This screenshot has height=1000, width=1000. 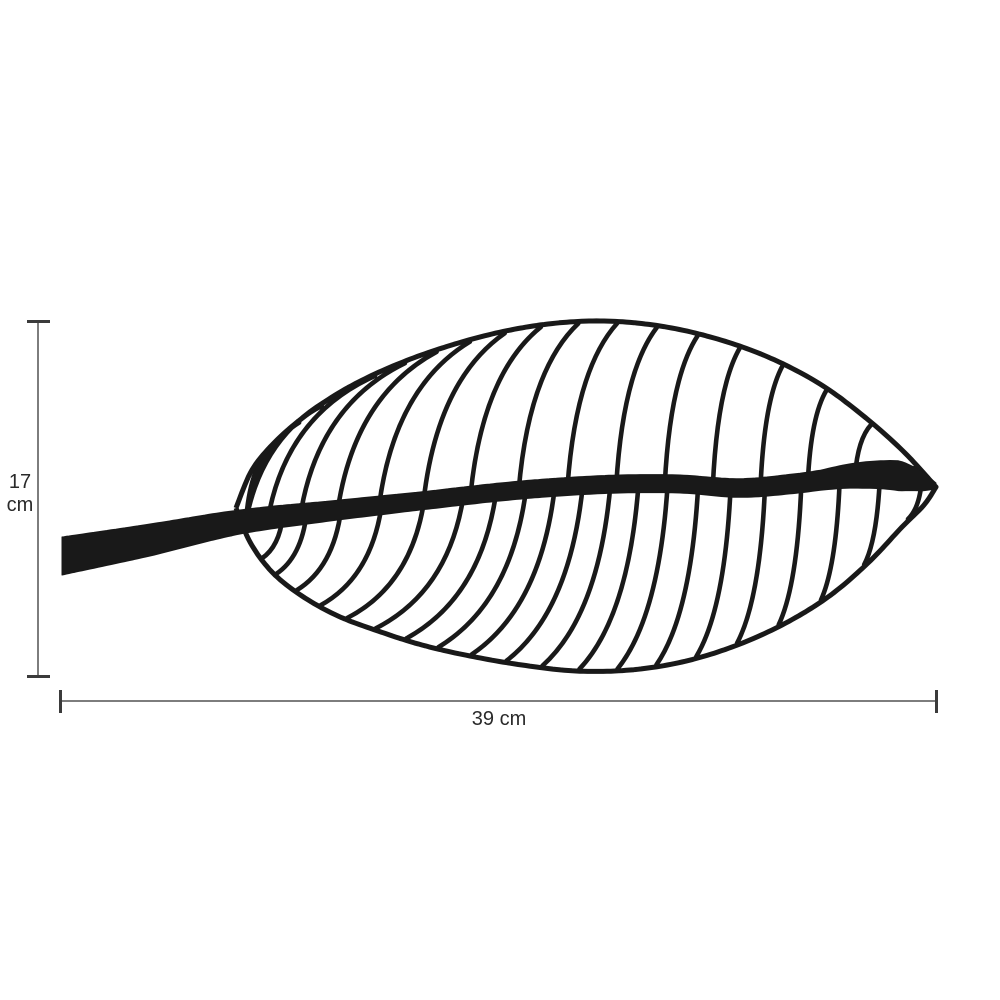 I want to click on width-dimension-right-cap, so click(x=936, y=701).